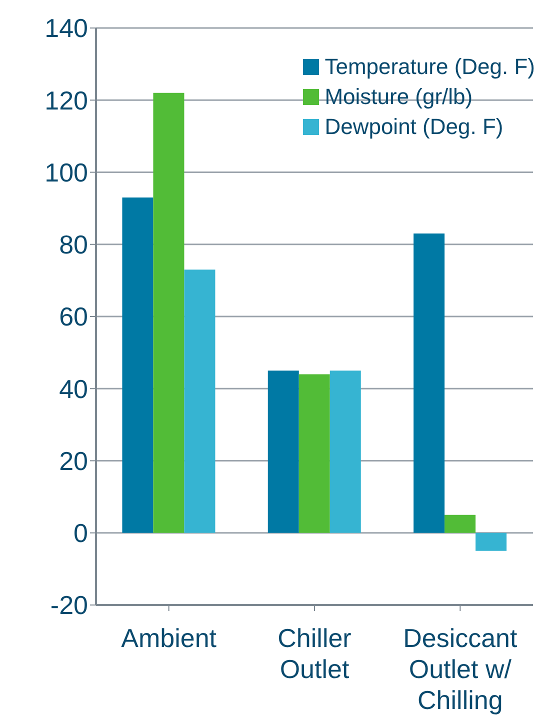 This screenshot has width=549, height=728. Describe the element at coordinates (460, 669) in the screenshot. I see `x-tick-label: Desiccant Outlet w/ Chilling` at that location.